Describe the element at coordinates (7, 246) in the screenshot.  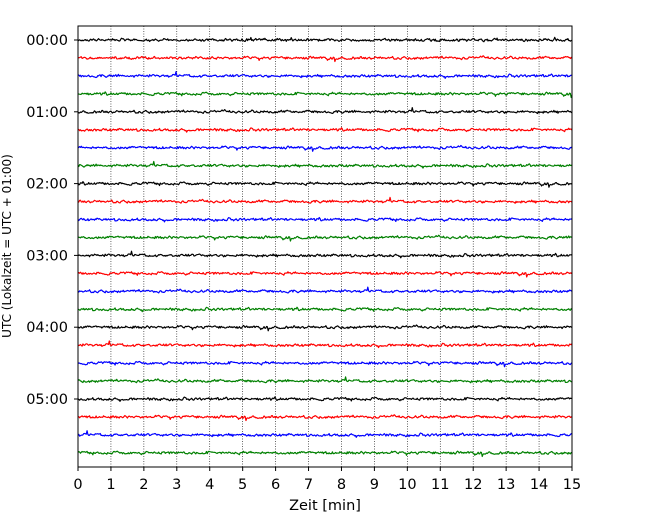
I see `y-axis-label: UTC (Lokalzeit = UTC + 01:00)` at that location.